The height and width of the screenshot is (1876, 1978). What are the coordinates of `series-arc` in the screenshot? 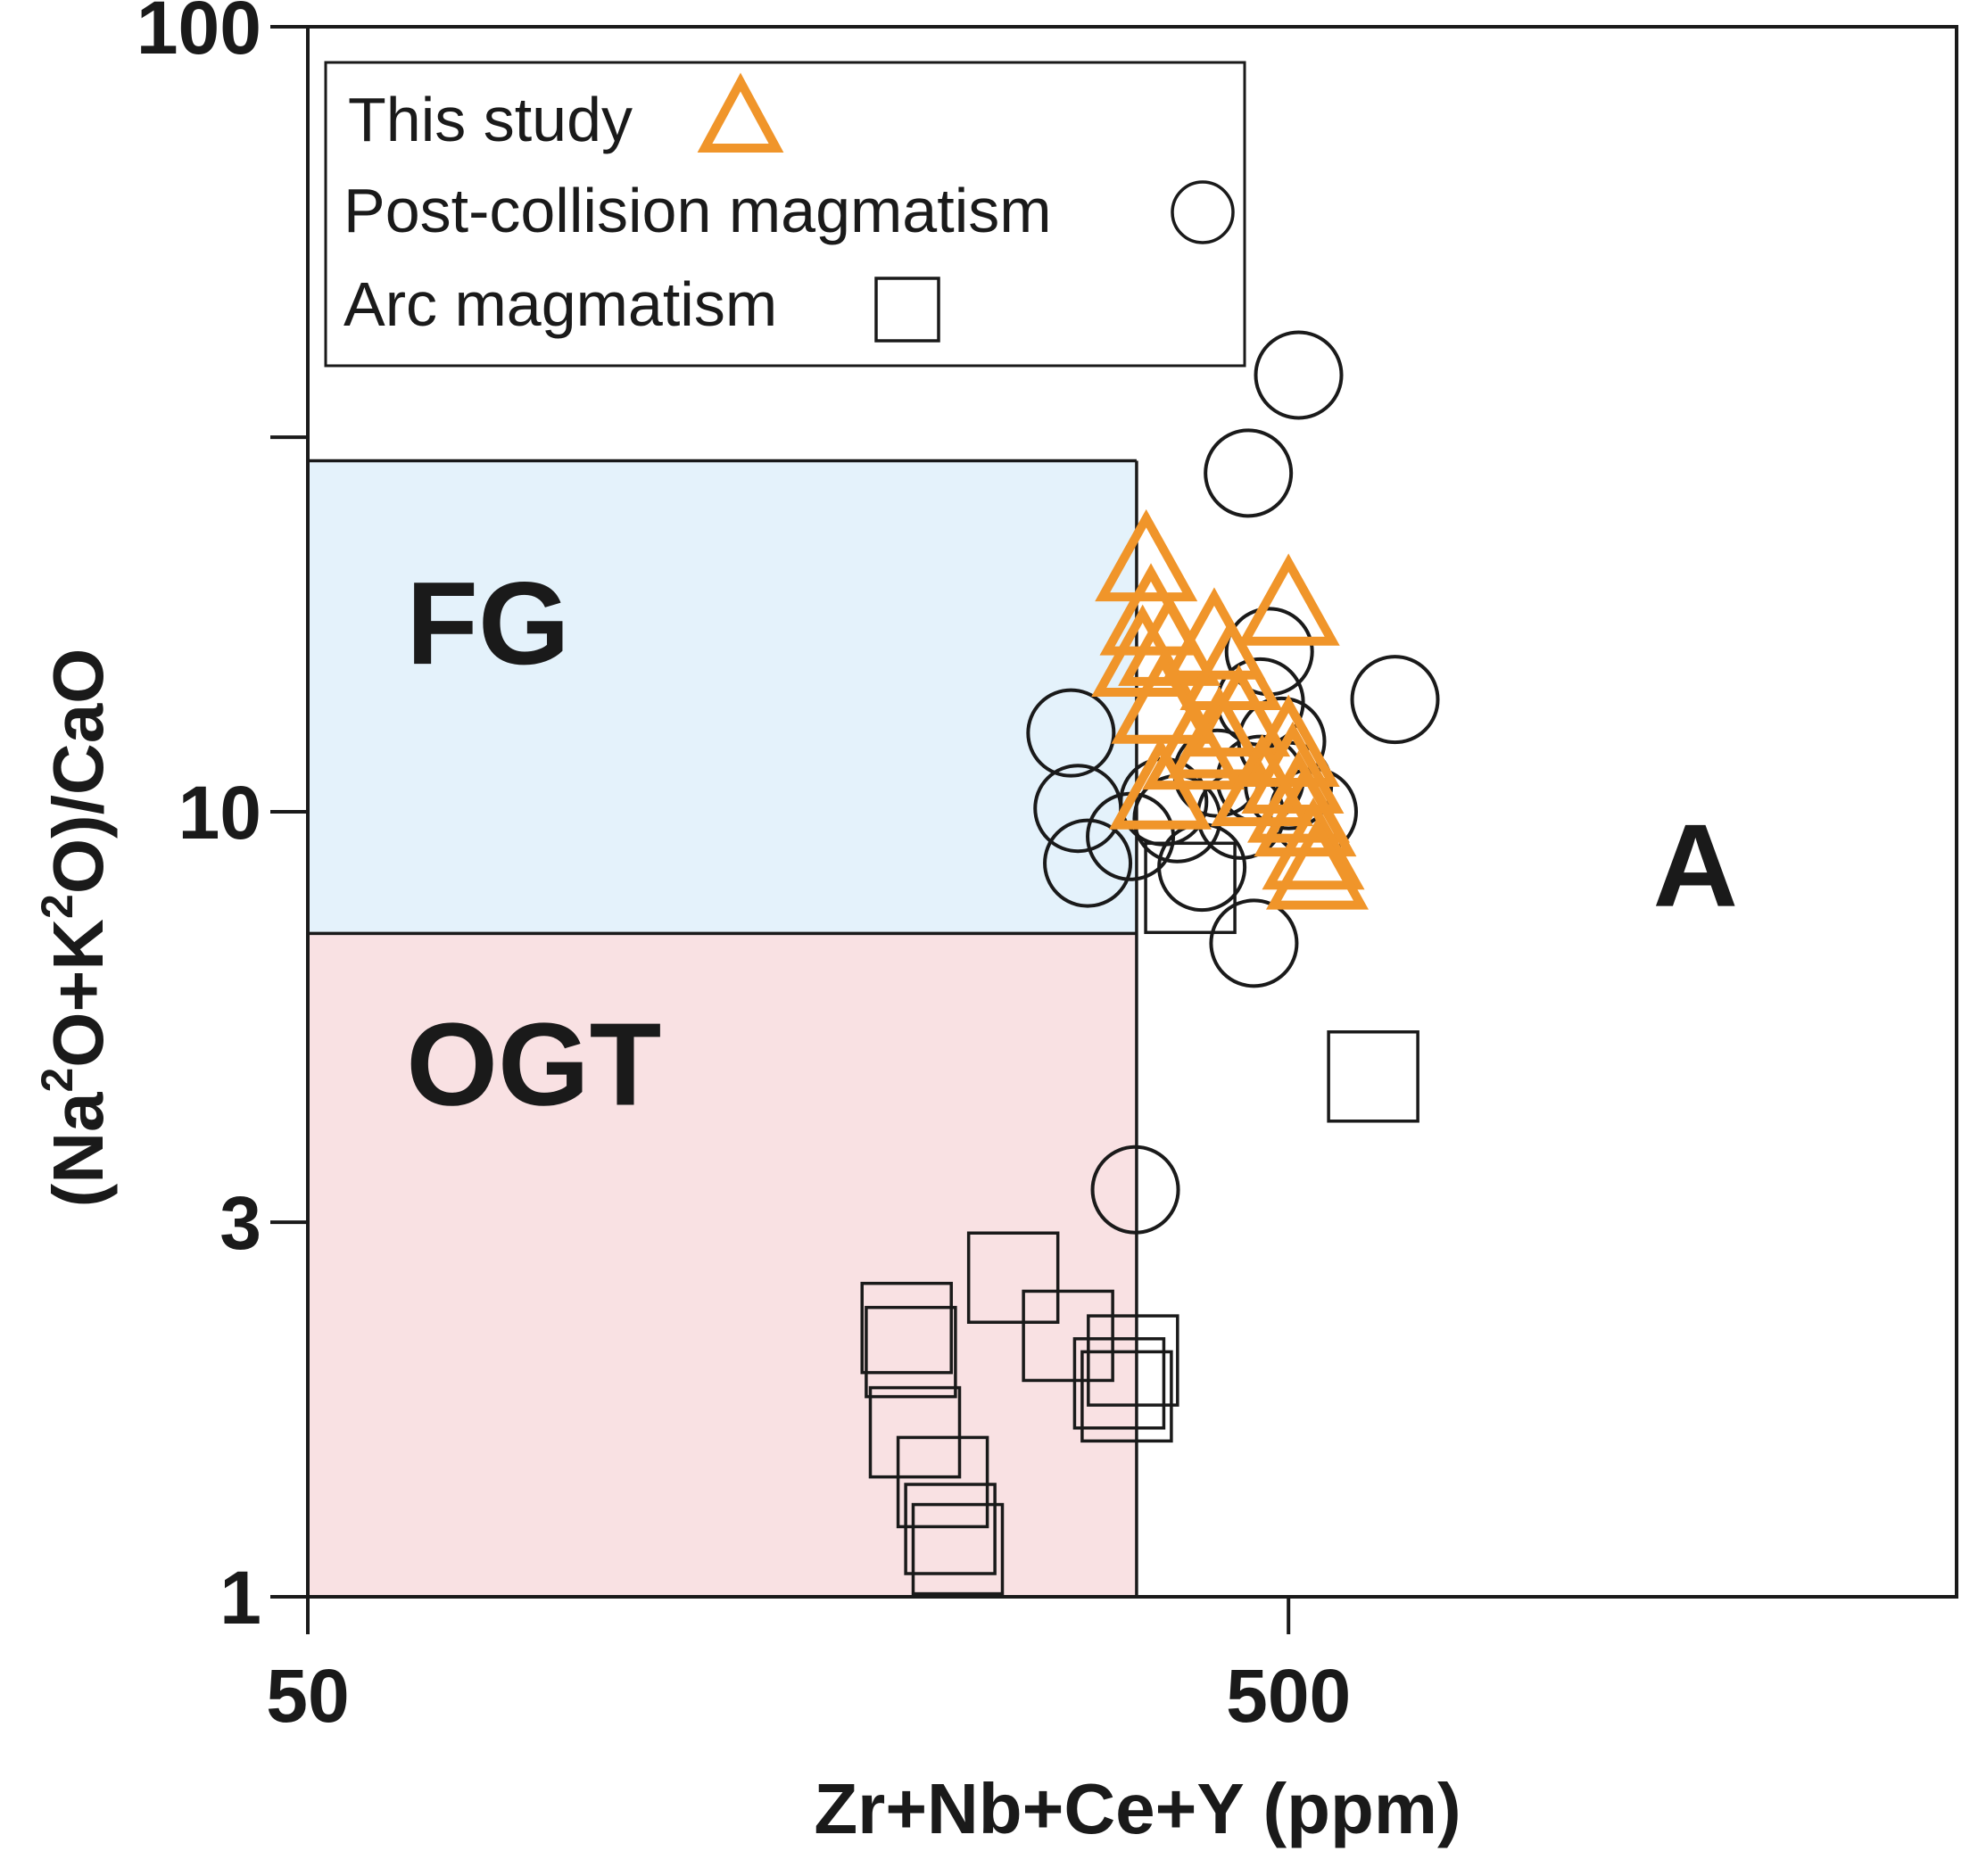 It's located at (1139, 1218).